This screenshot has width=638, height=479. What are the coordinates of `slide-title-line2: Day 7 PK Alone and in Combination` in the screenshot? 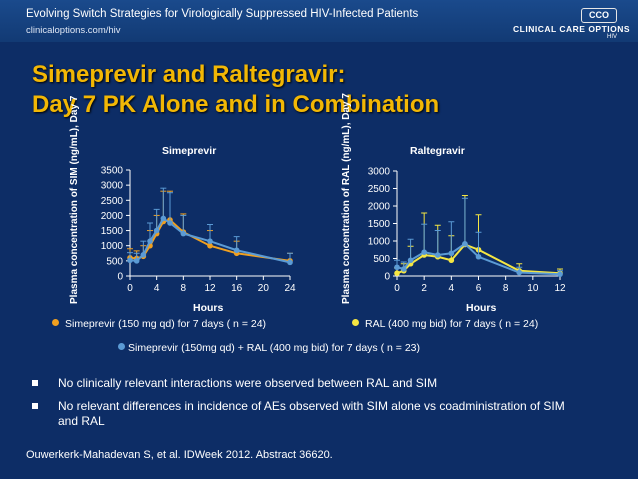 It's located at (236, 104).